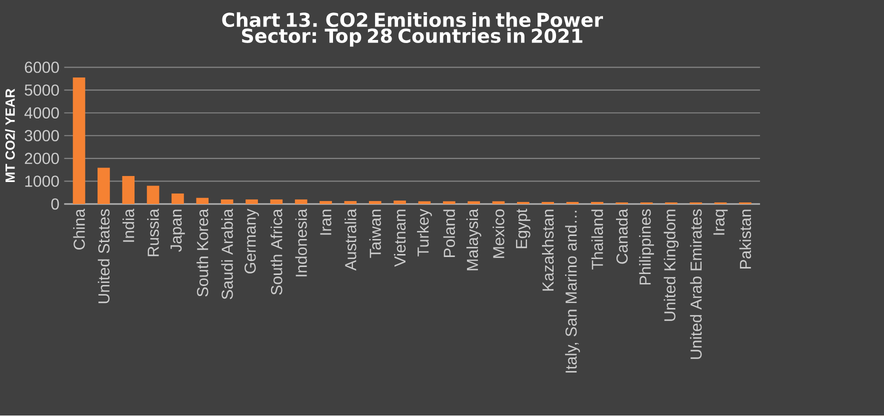 The image size is (884, 416). Describe the element at coordinates (597, 240) in the screenshot. I see `x-tick-label: Thailand` at that location.